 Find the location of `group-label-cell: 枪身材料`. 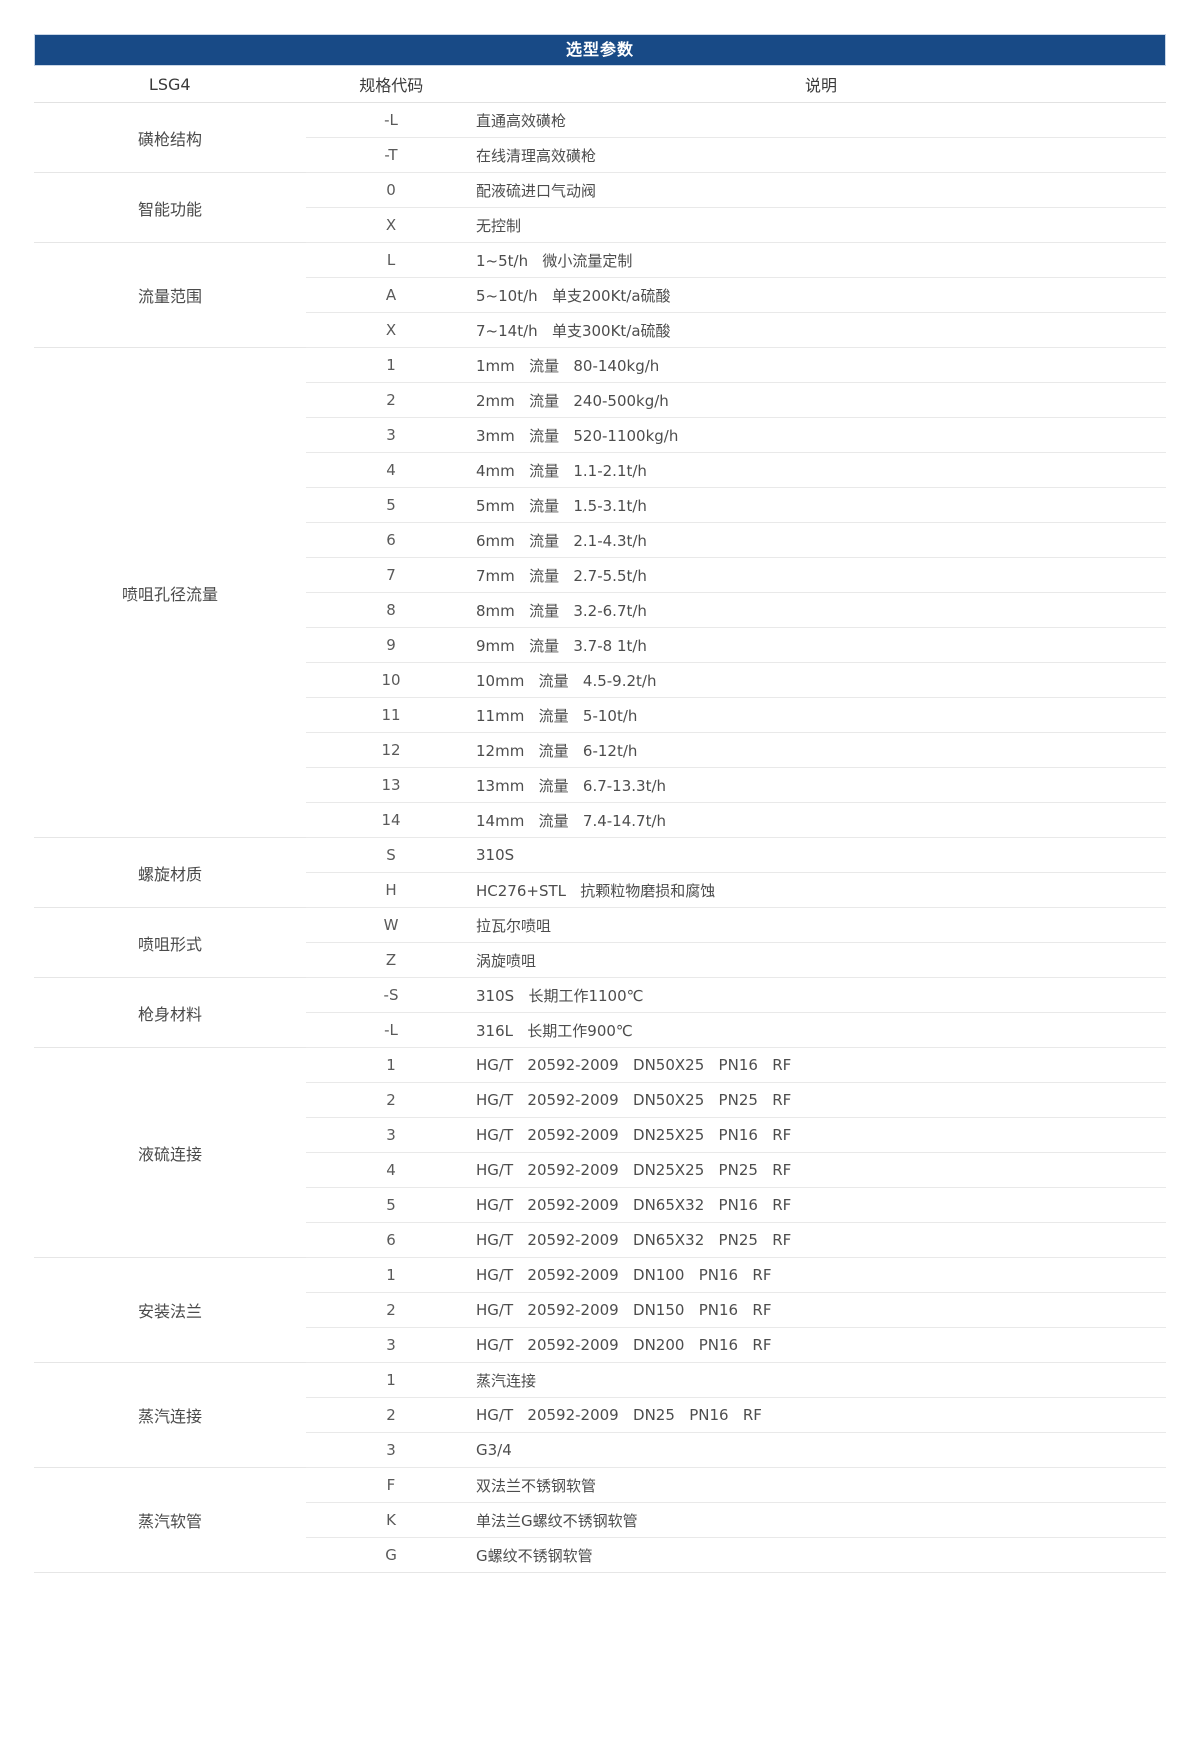

group-label-cell: 枪身材料 is located at coordinates (170, 1012).